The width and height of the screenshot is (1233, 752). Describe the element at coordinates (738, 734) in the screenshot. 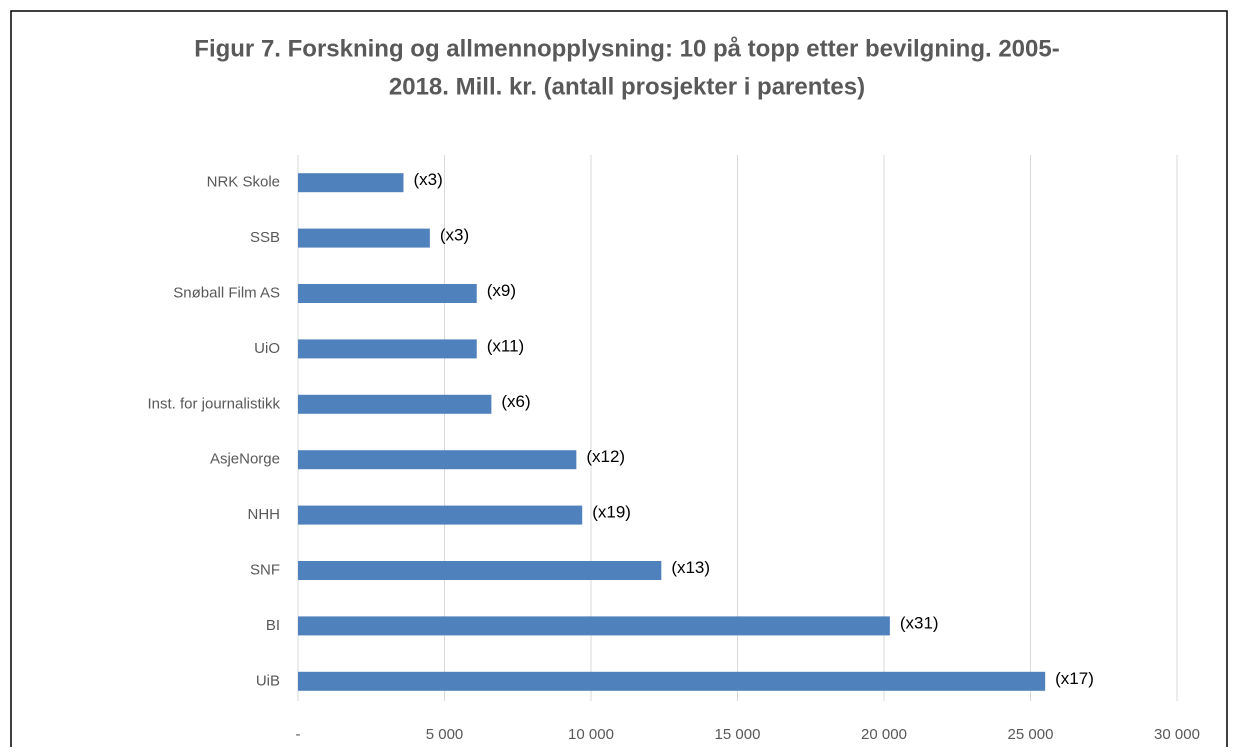

I see `x-tick-label: 15 000` at that location.